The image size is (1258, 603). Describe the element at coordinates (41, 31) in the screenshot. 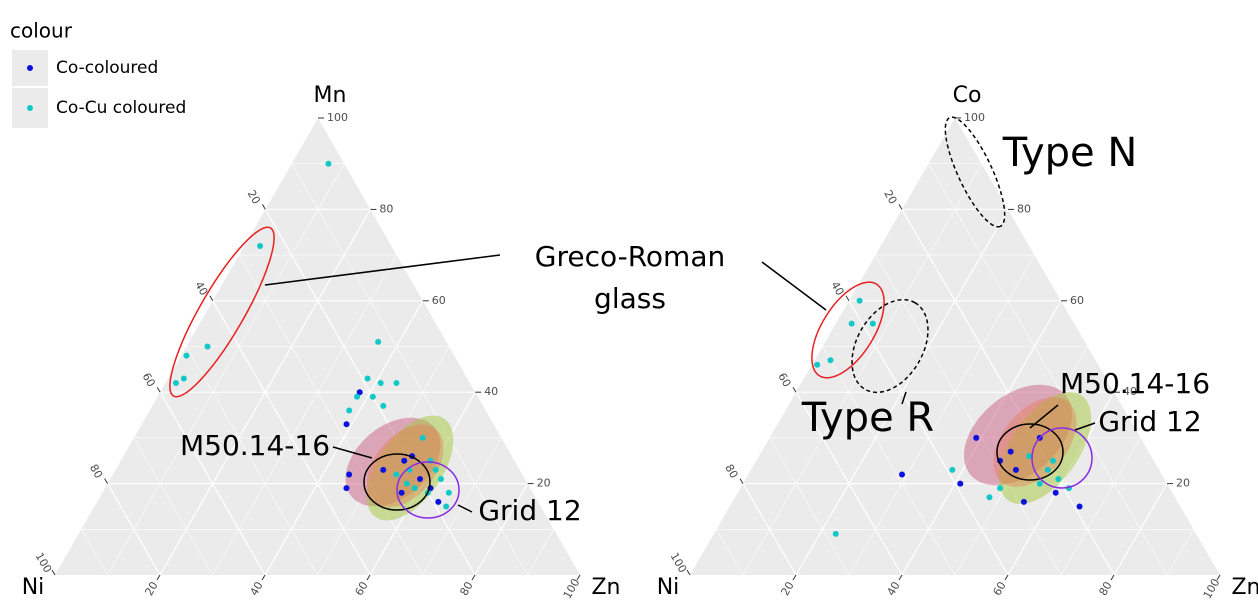

I see `legend-title: colour` at that location.